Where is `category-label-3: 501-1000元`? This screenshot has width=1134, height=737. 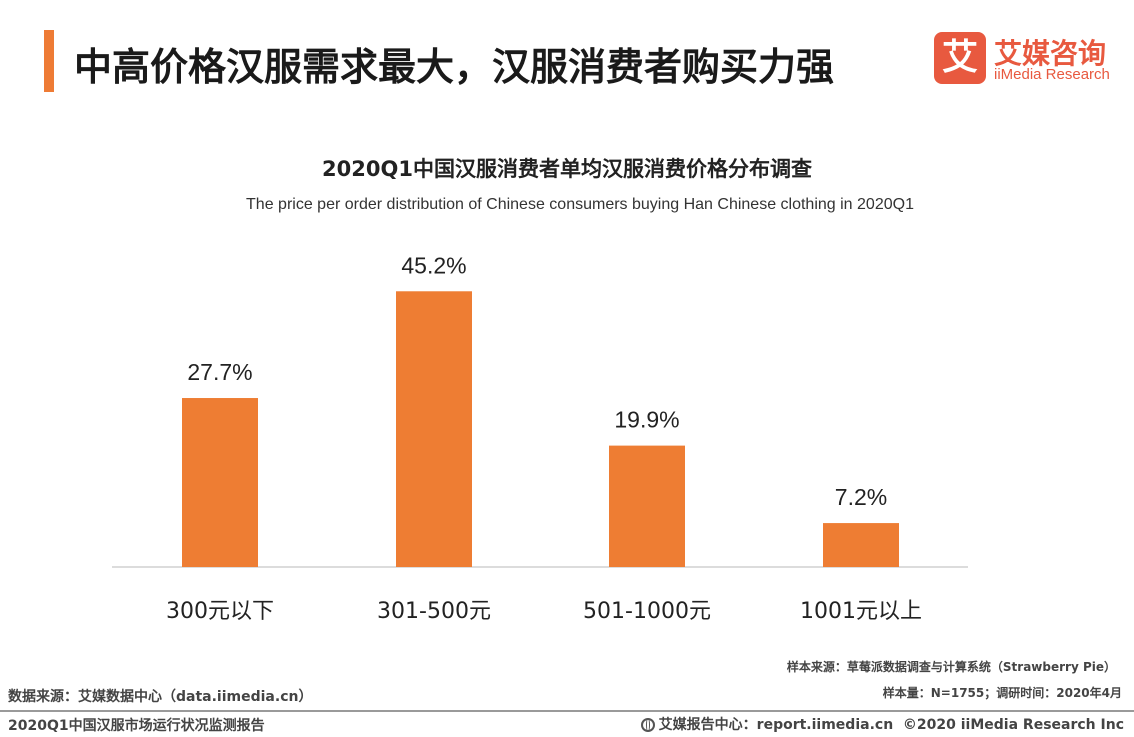 category-label-3: 501-1000元 is located at coordinates (647, 611).